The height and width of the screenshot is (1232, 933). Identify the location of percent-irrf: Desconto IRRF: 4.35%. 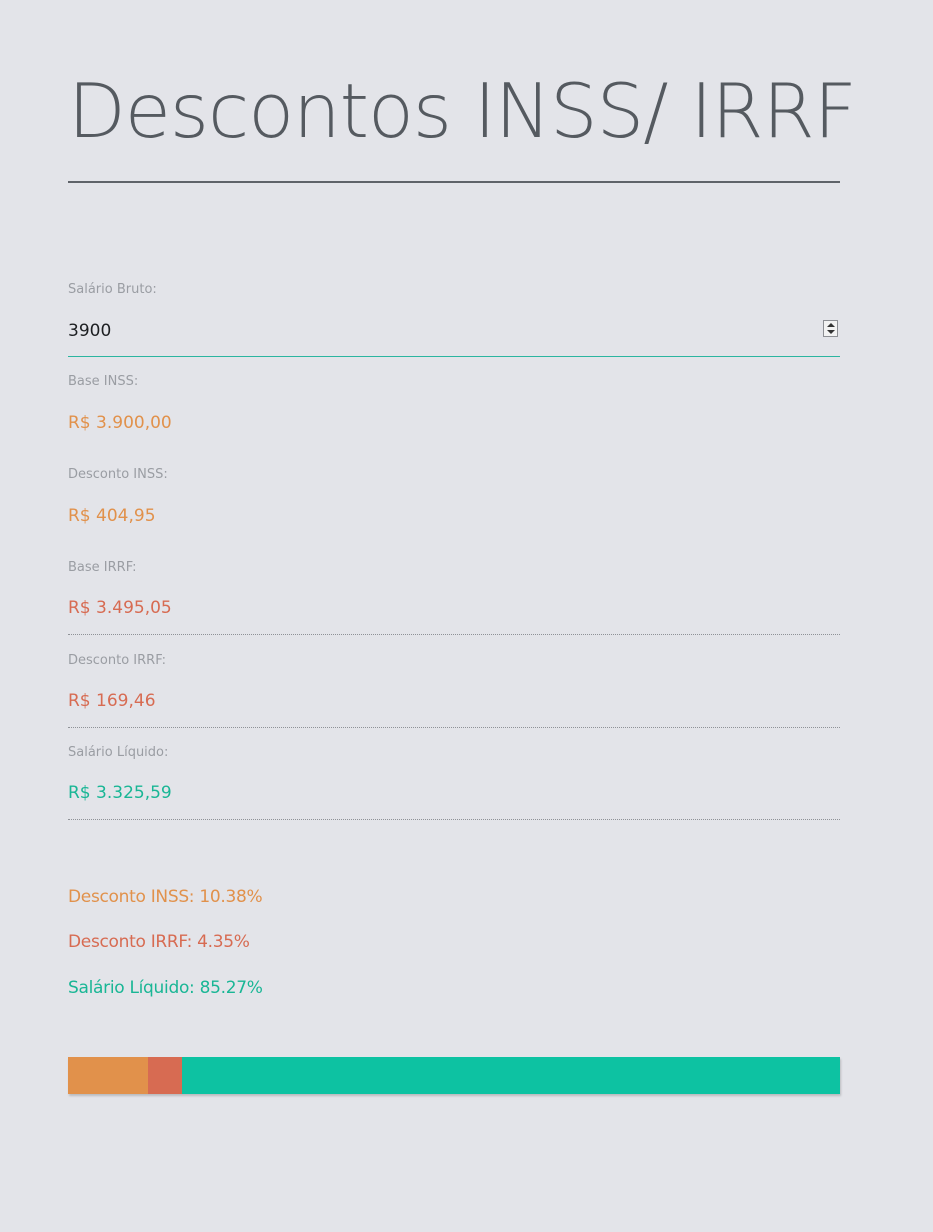
(159, 942).